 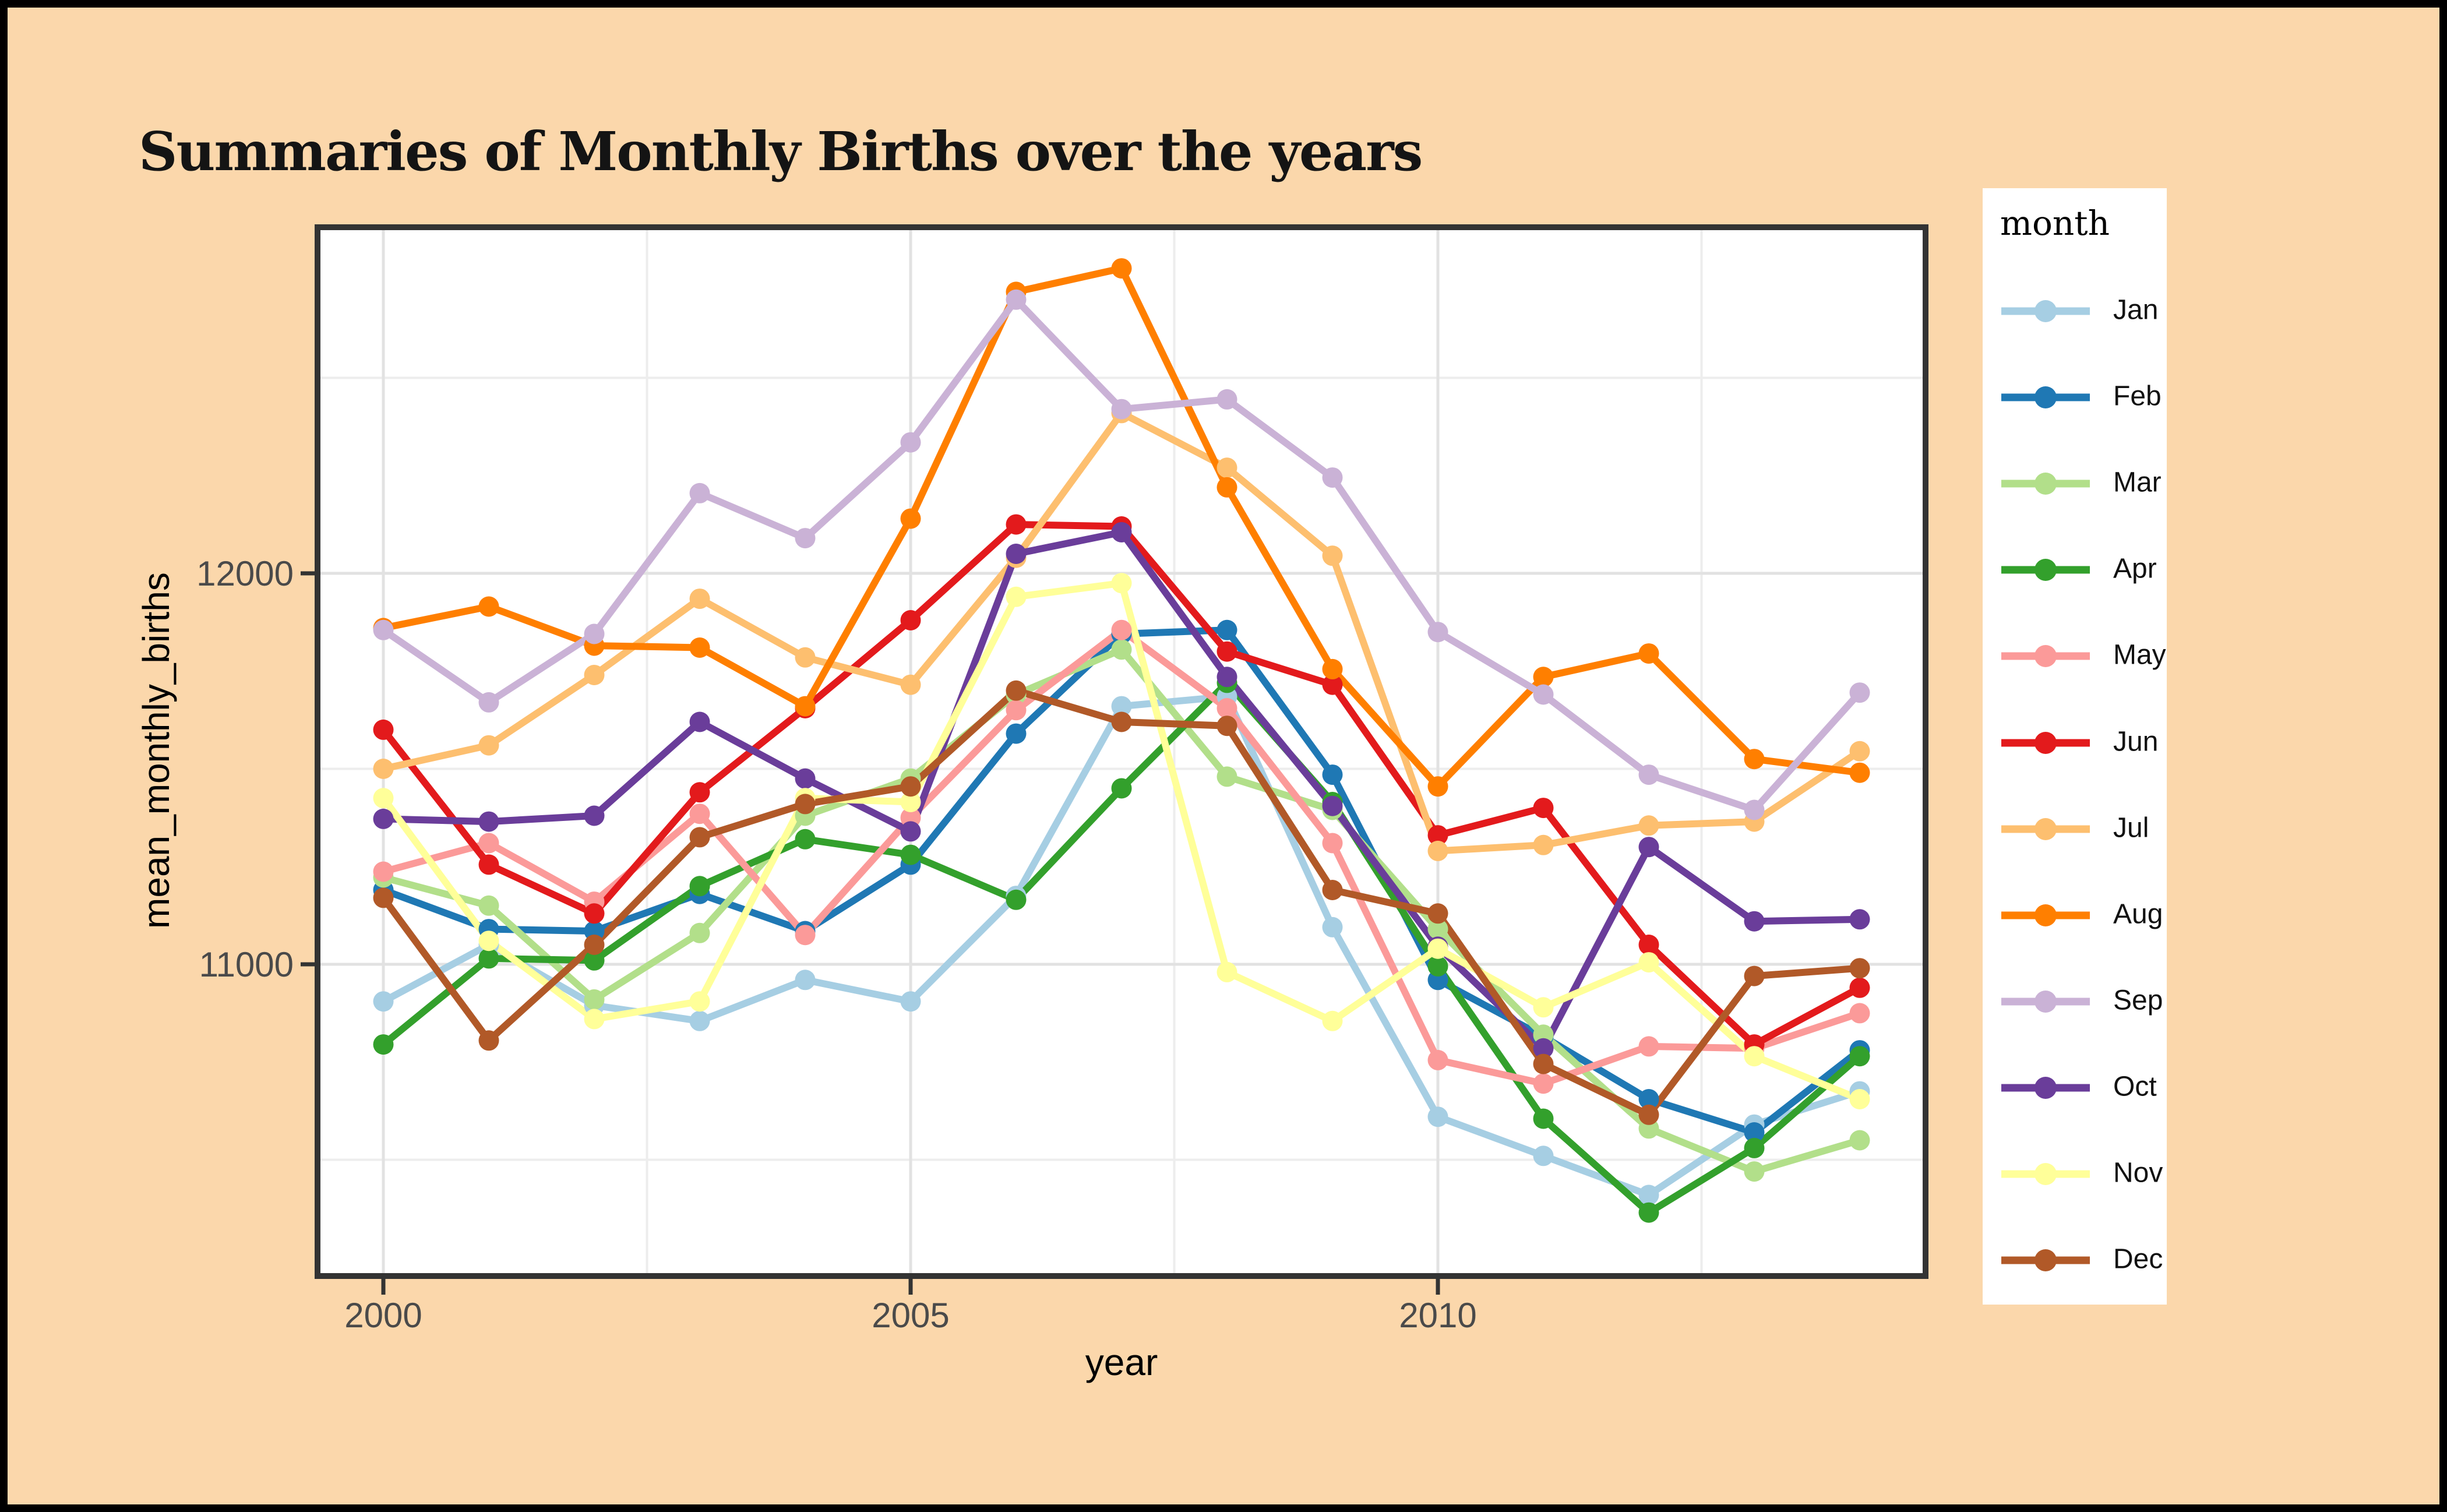 What do you see at coordinates (245, 573) in the screenshot?
I see `y-tick-label: 12000` at bounding box center [245, 573].